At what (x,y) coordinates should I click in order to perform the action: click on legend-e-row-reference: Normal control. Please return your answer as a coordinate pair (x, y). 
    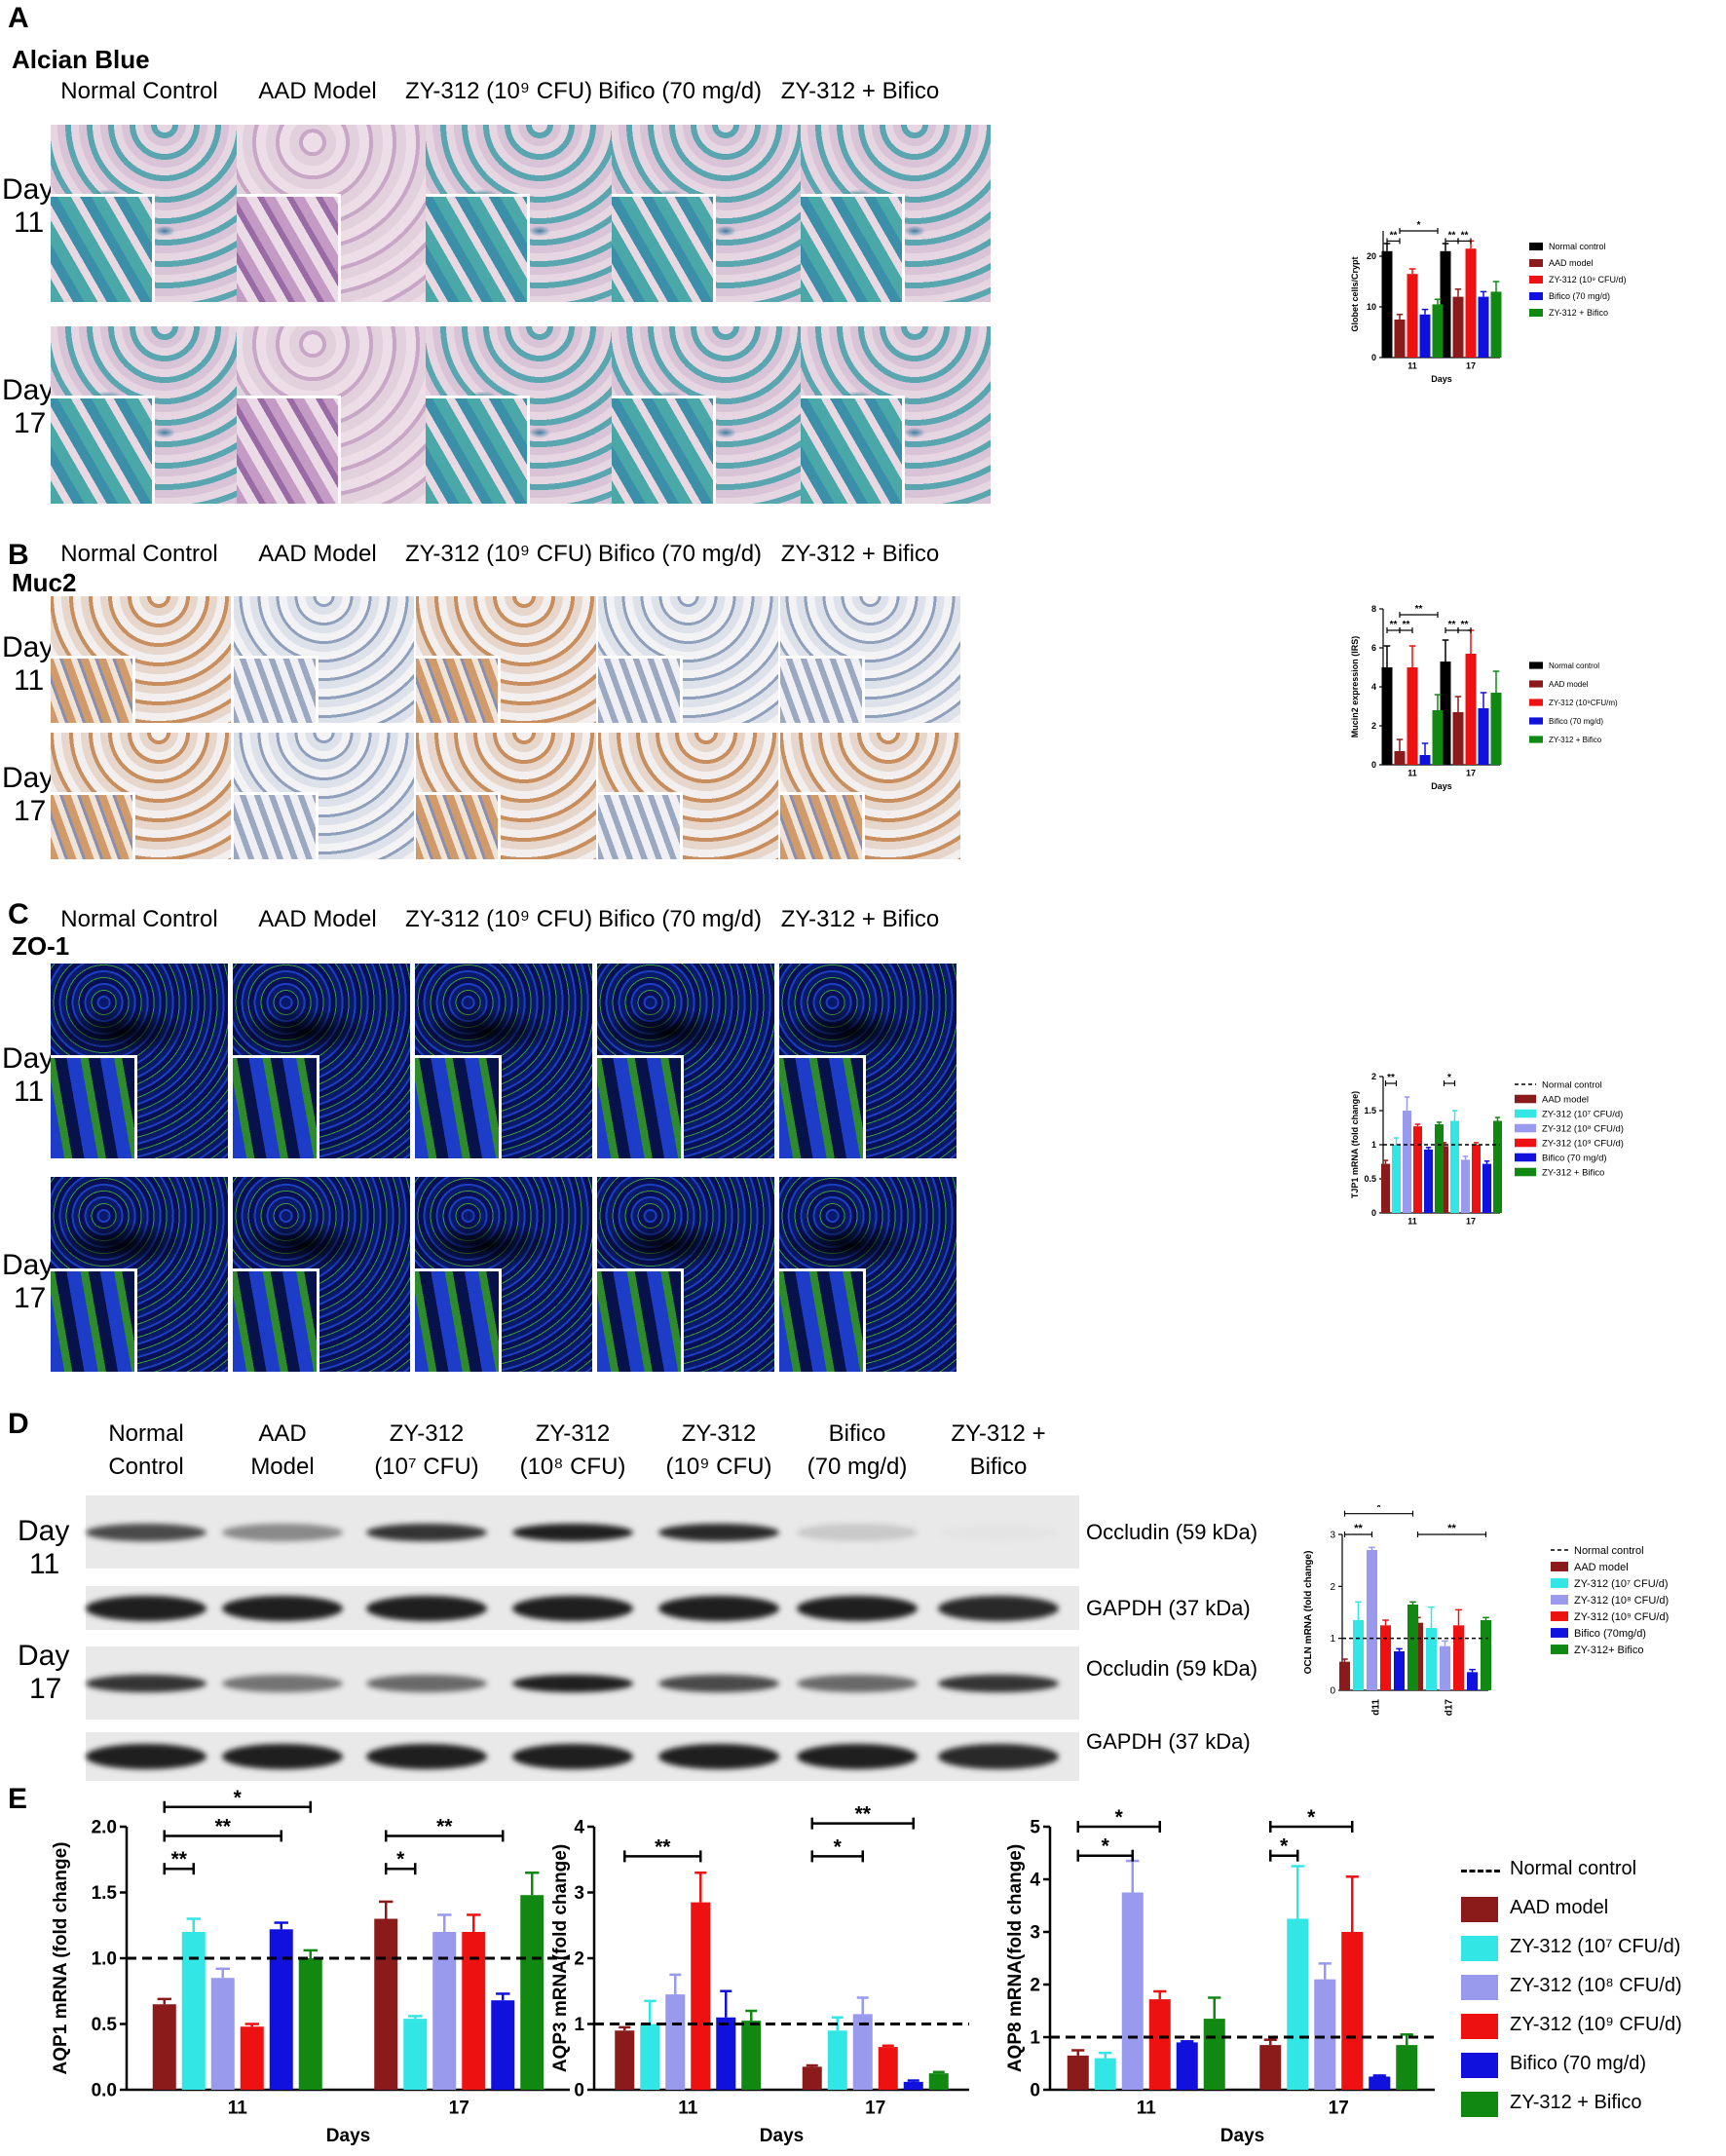
    Looking at the image, I should click on (1592, 1874).